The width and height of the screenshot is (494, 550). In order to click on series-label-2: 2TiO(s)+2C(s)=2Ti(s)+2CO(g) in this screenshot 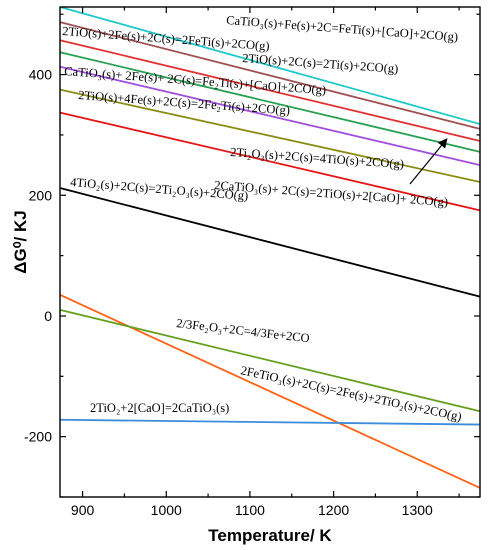, I will do `click(320, 63)`.